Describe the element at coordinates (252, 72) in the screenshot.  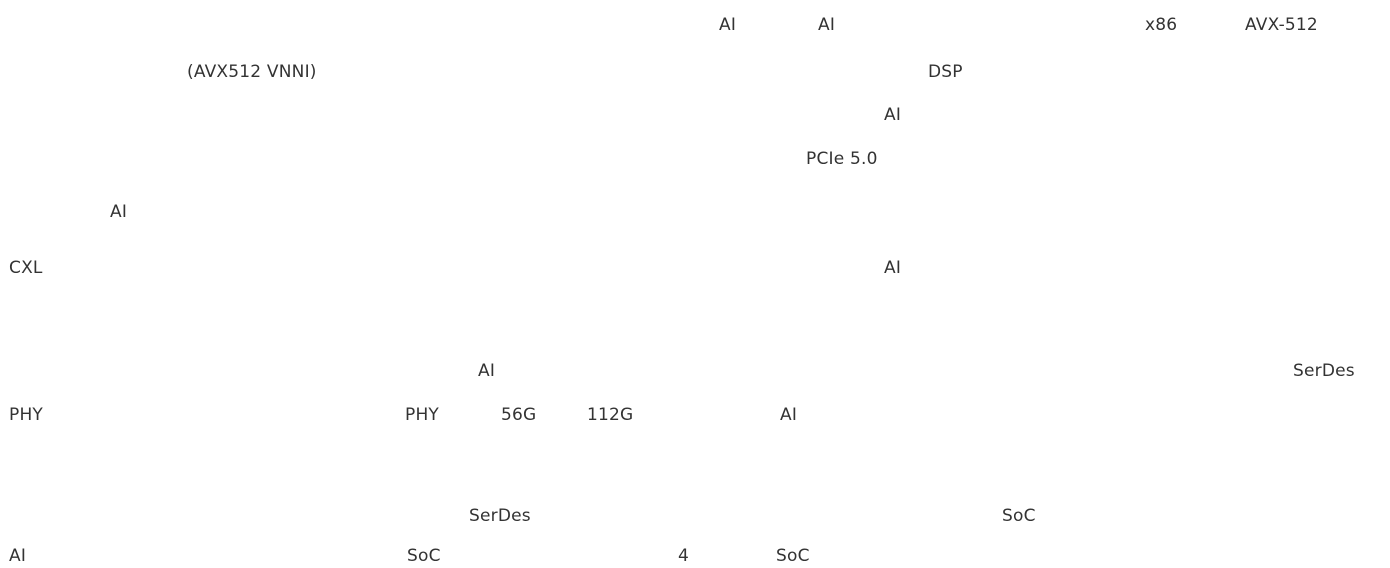
I see `text-fragment: (AVX512 VNNI)` at that location.